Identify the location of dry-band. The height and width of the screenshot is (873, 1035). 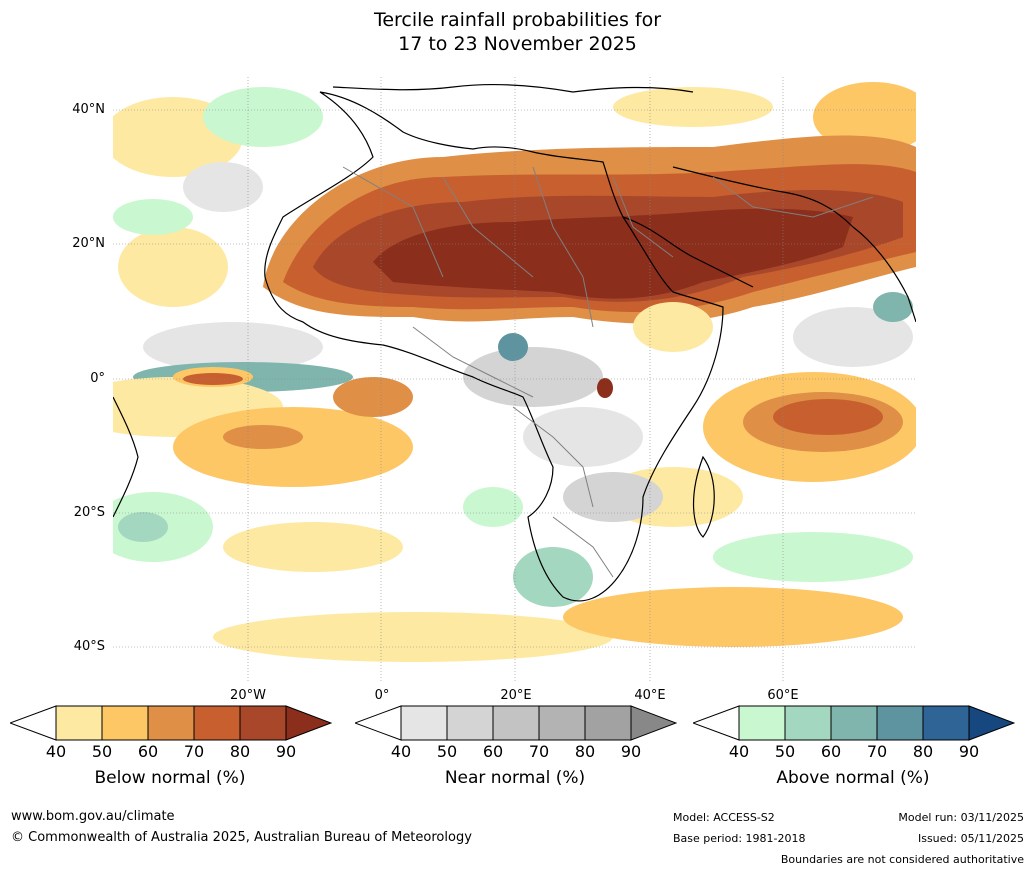
(589, 229).